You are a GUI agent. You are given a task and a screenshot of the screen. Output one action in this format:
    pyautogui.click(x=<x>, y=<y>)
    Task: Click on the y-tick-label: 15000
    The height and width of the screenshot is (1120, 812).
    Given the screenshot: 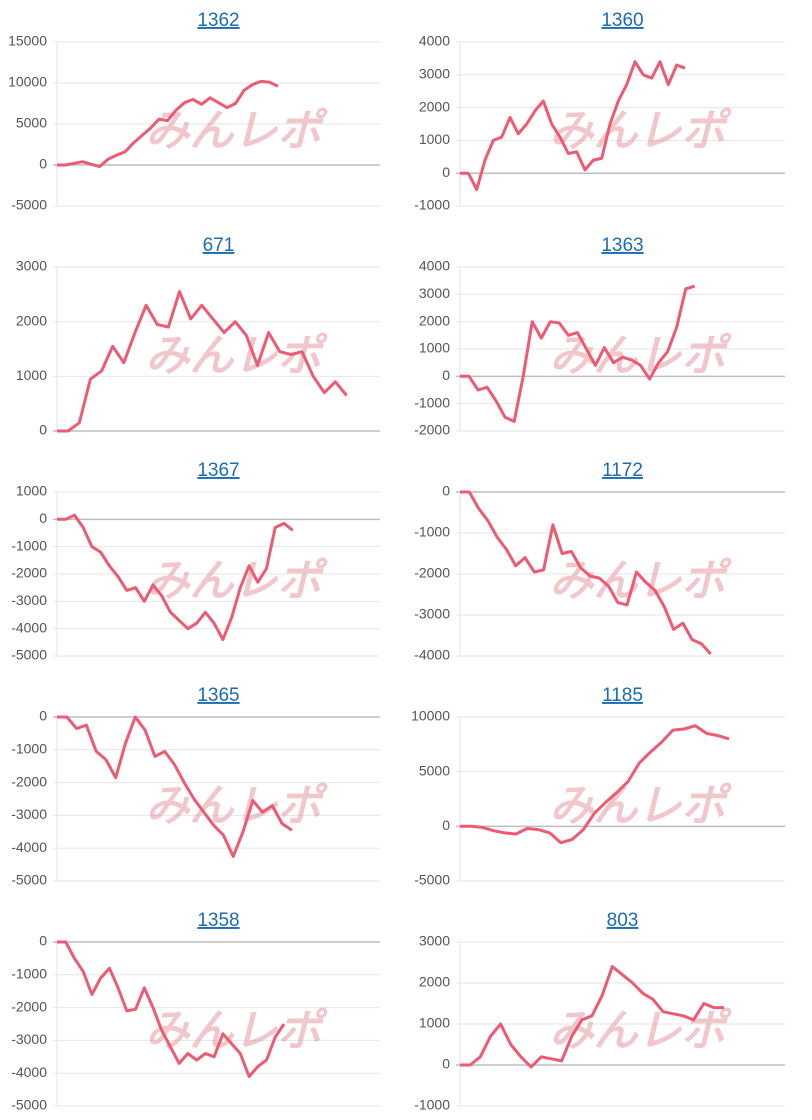 What is the action you would take?
    pyautogui.click(x=27, y=41)
    